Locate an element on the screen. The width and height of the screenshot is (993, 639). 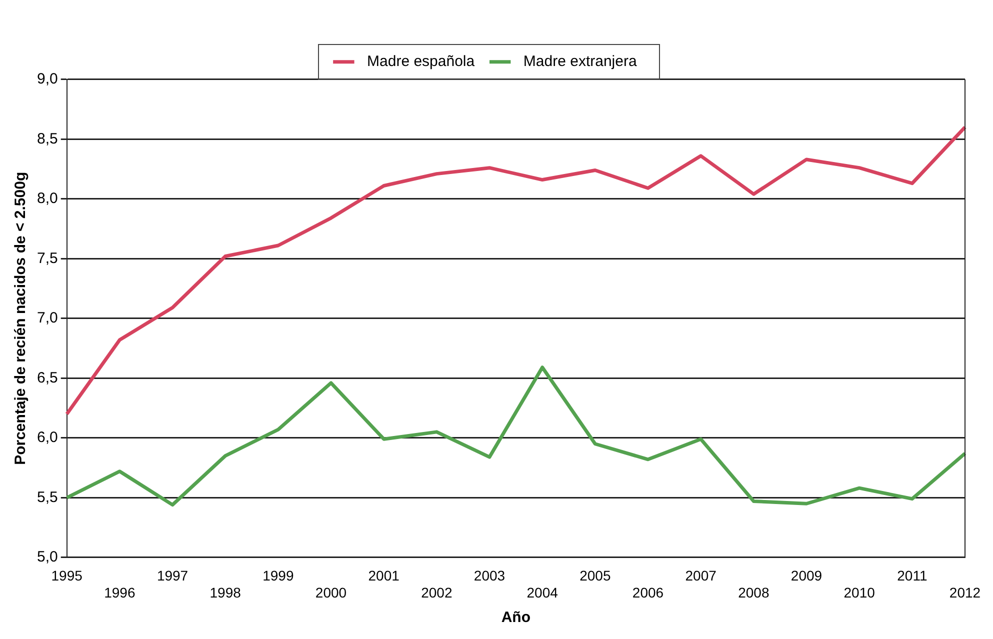
x-tick-label: 2007 is located at coordinates (701, 576).